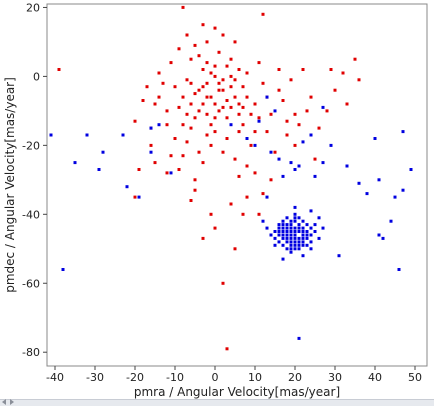 Image resolution: width=434 pixels, height=406 pixels. What do you see at coordinates (217, 402) in the screenshot?
I see `horizontal-scrollbar` at bounding box center [217, 402].